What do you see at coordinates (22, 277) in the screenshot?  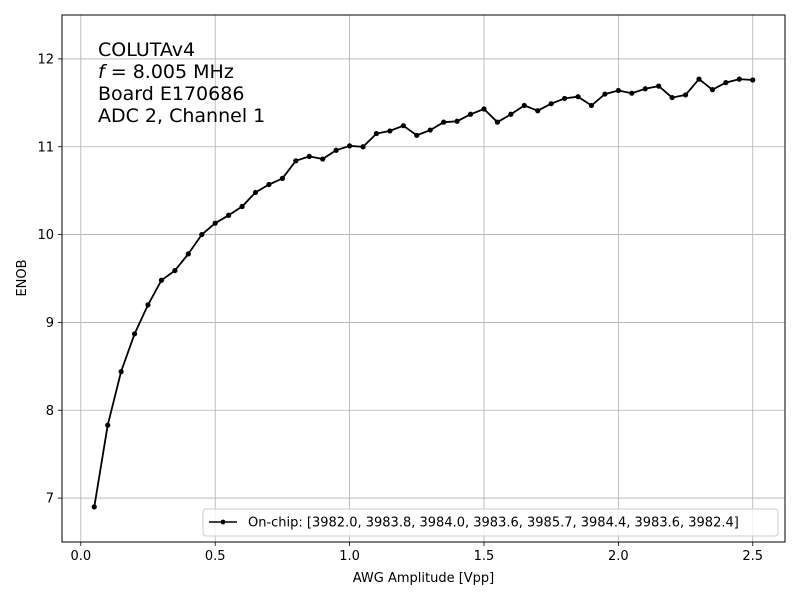 I see `y-axis-label: ENOB` at bounding box center [22, 277].